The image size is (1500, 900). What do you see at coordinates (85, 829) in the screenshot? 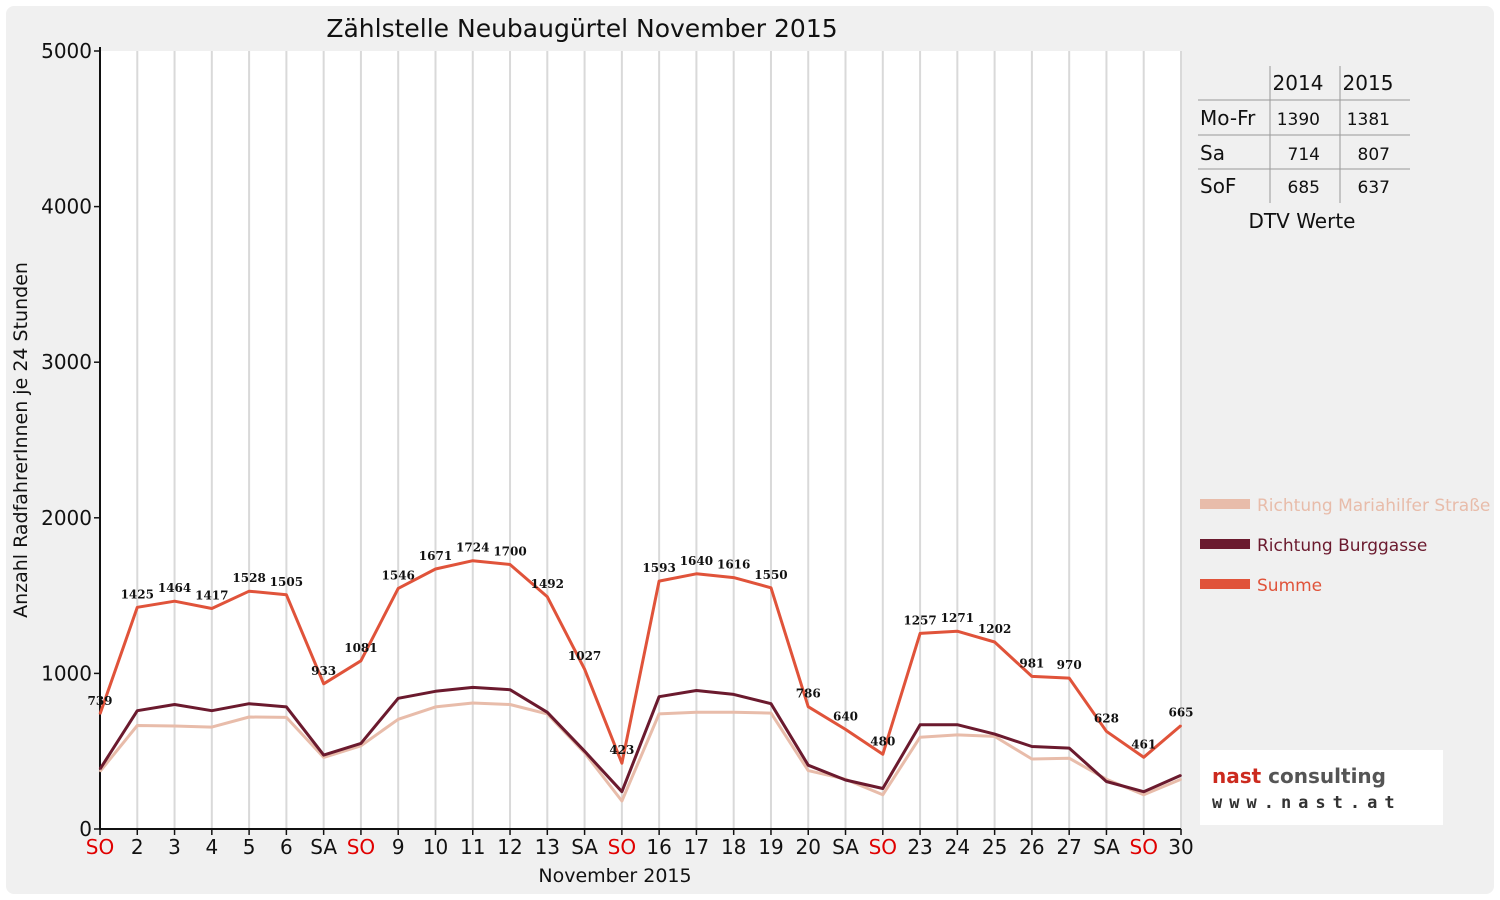
I see `y-tick-label: 0` at bounding box center [85, 829].